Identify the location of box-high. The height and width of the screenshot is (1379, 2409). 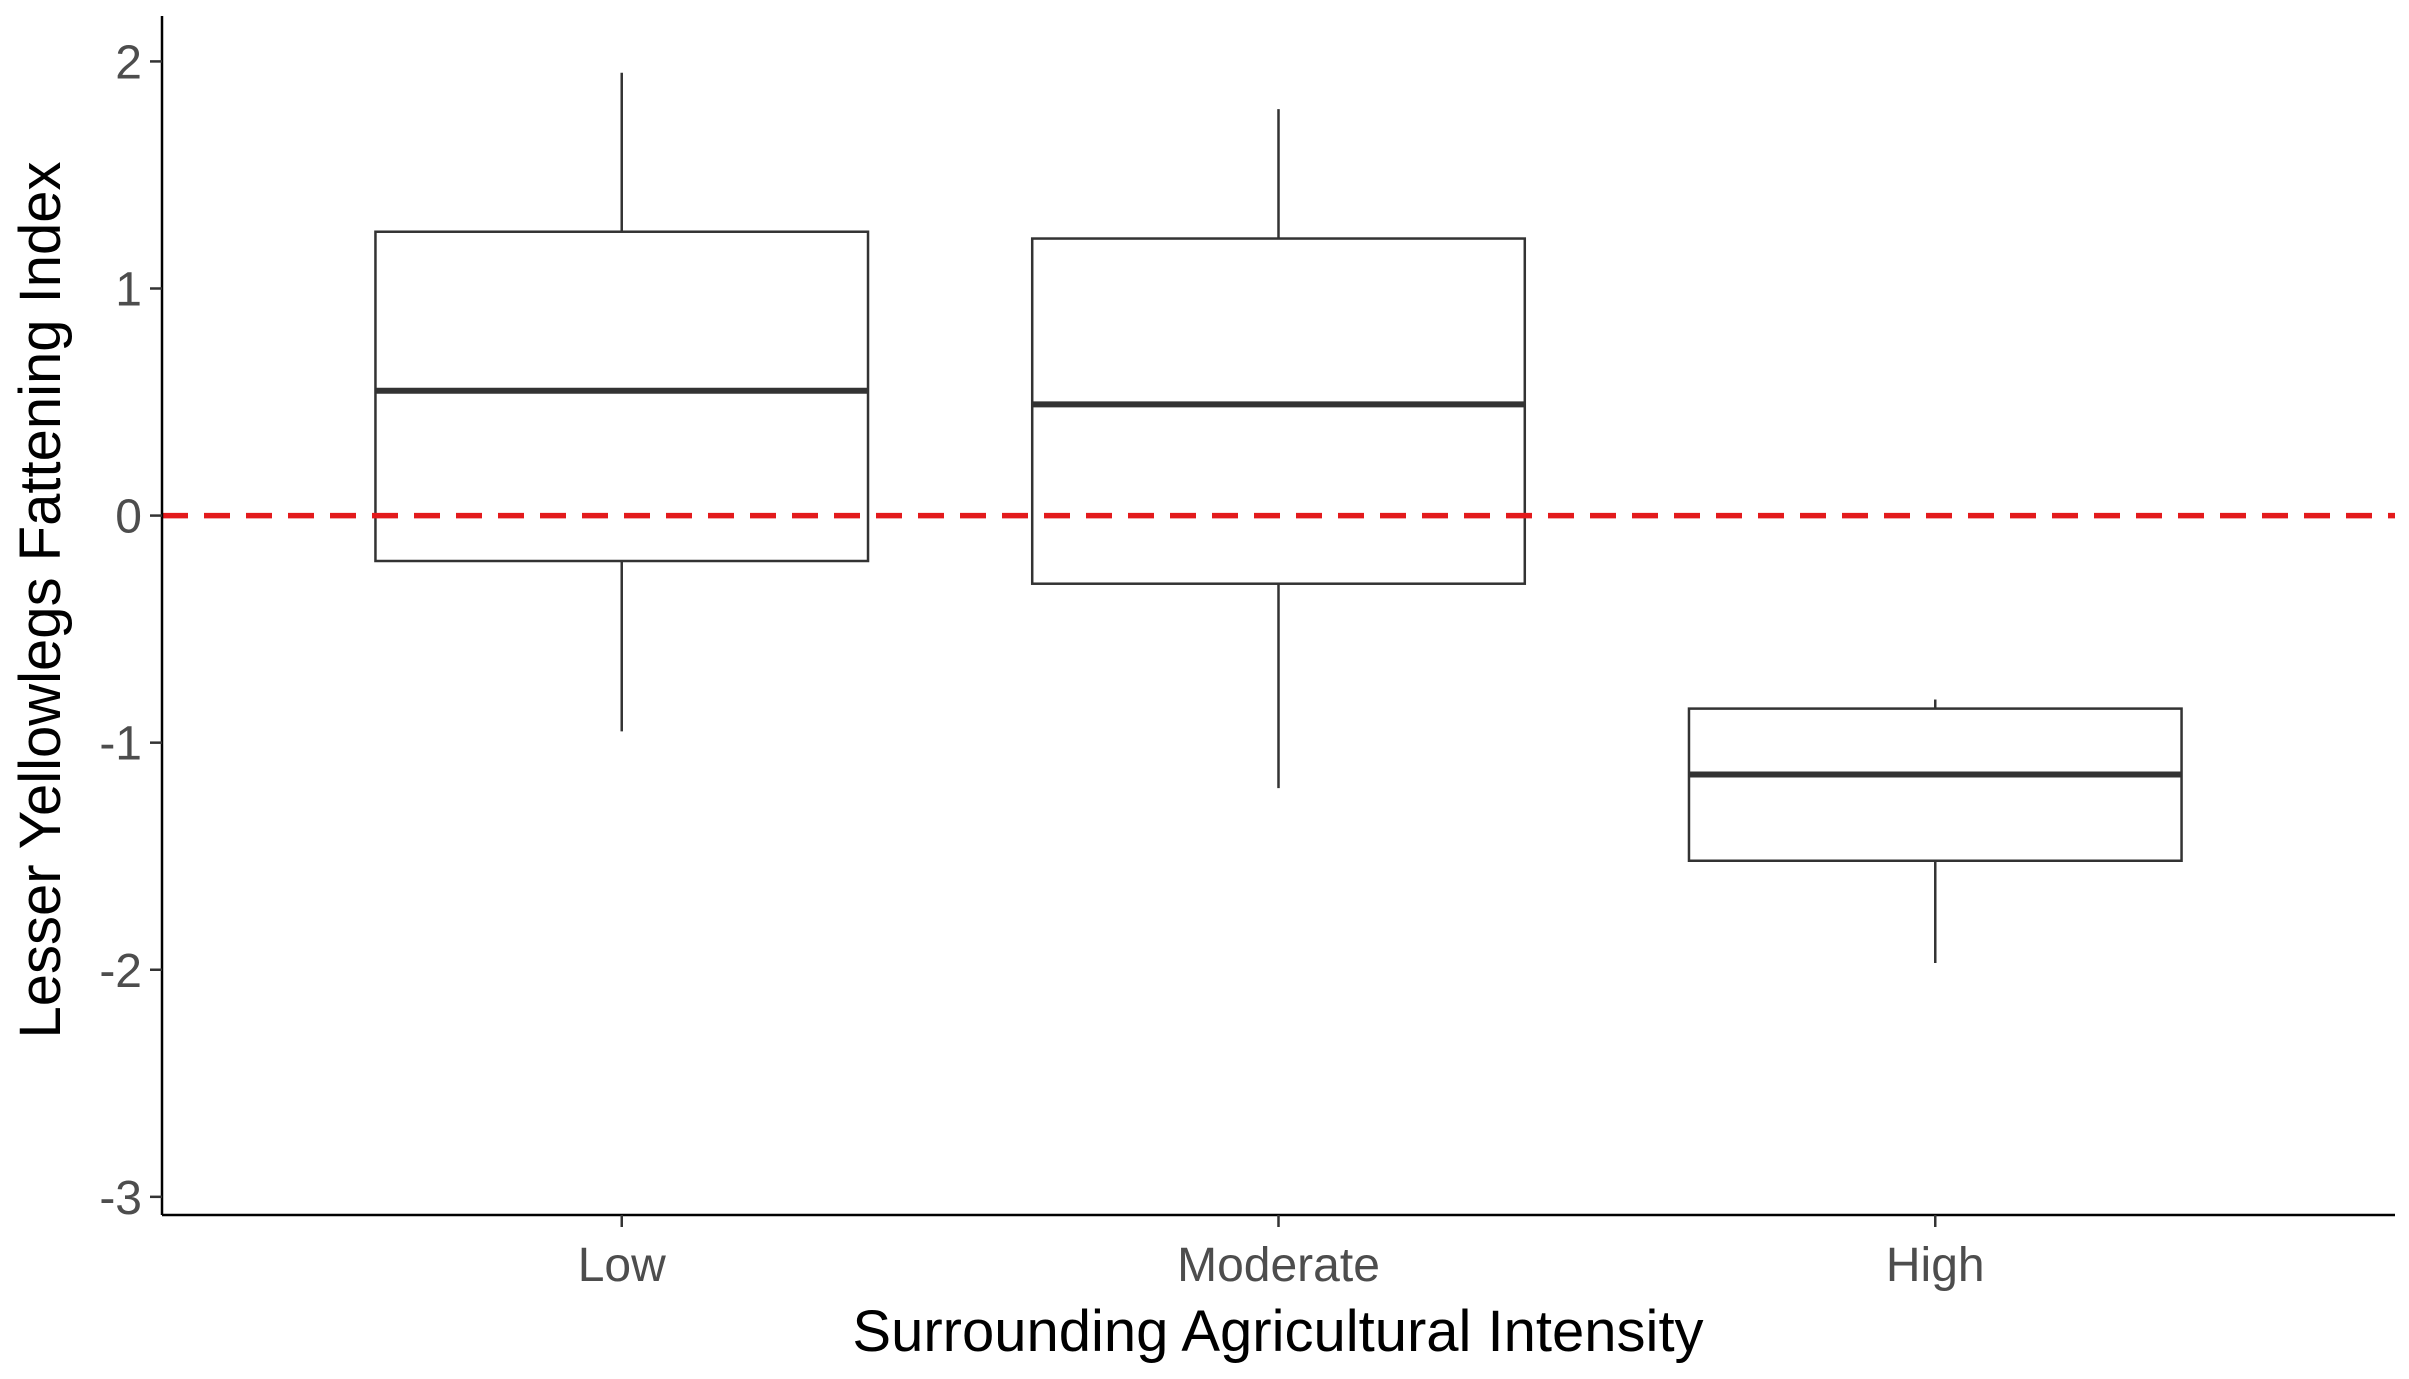
(1935, 831).